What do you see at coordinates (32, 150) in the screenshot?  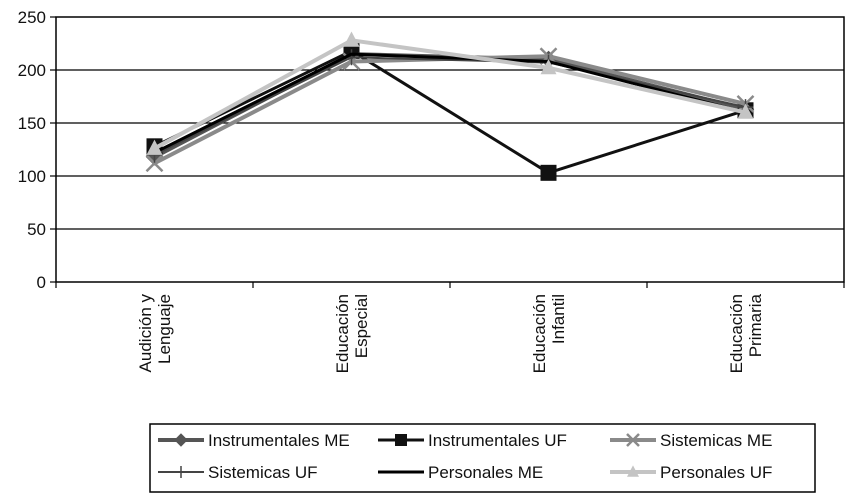 I see `y-axis-tick-labels: 0 50 100 150 200 250` at bounding box center [32, 150].